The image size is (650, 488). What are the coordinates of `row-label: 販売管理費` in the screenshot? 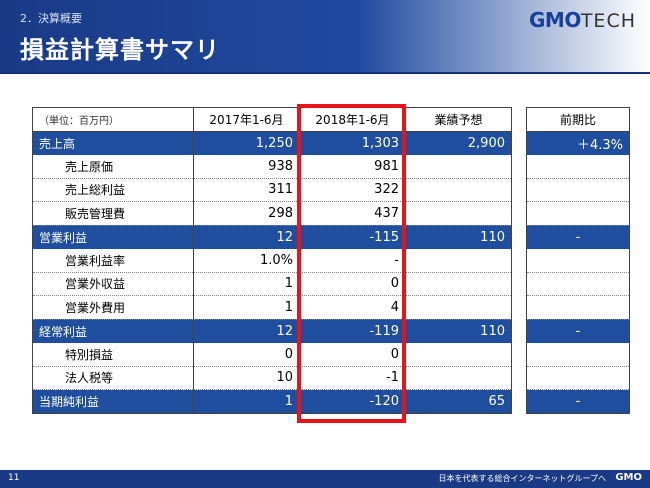 It's located at (113, 213).